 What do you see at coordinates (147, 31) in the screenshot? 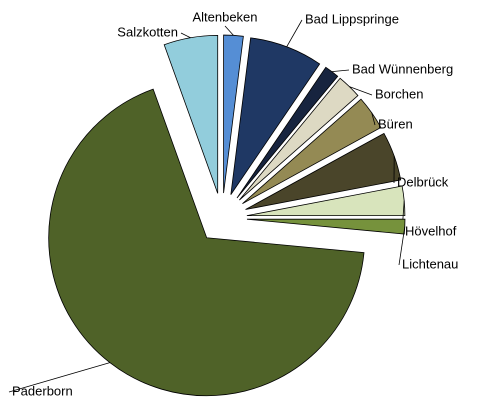
I see `slice-label: Salzkotten` at bounding box center [147, 31].